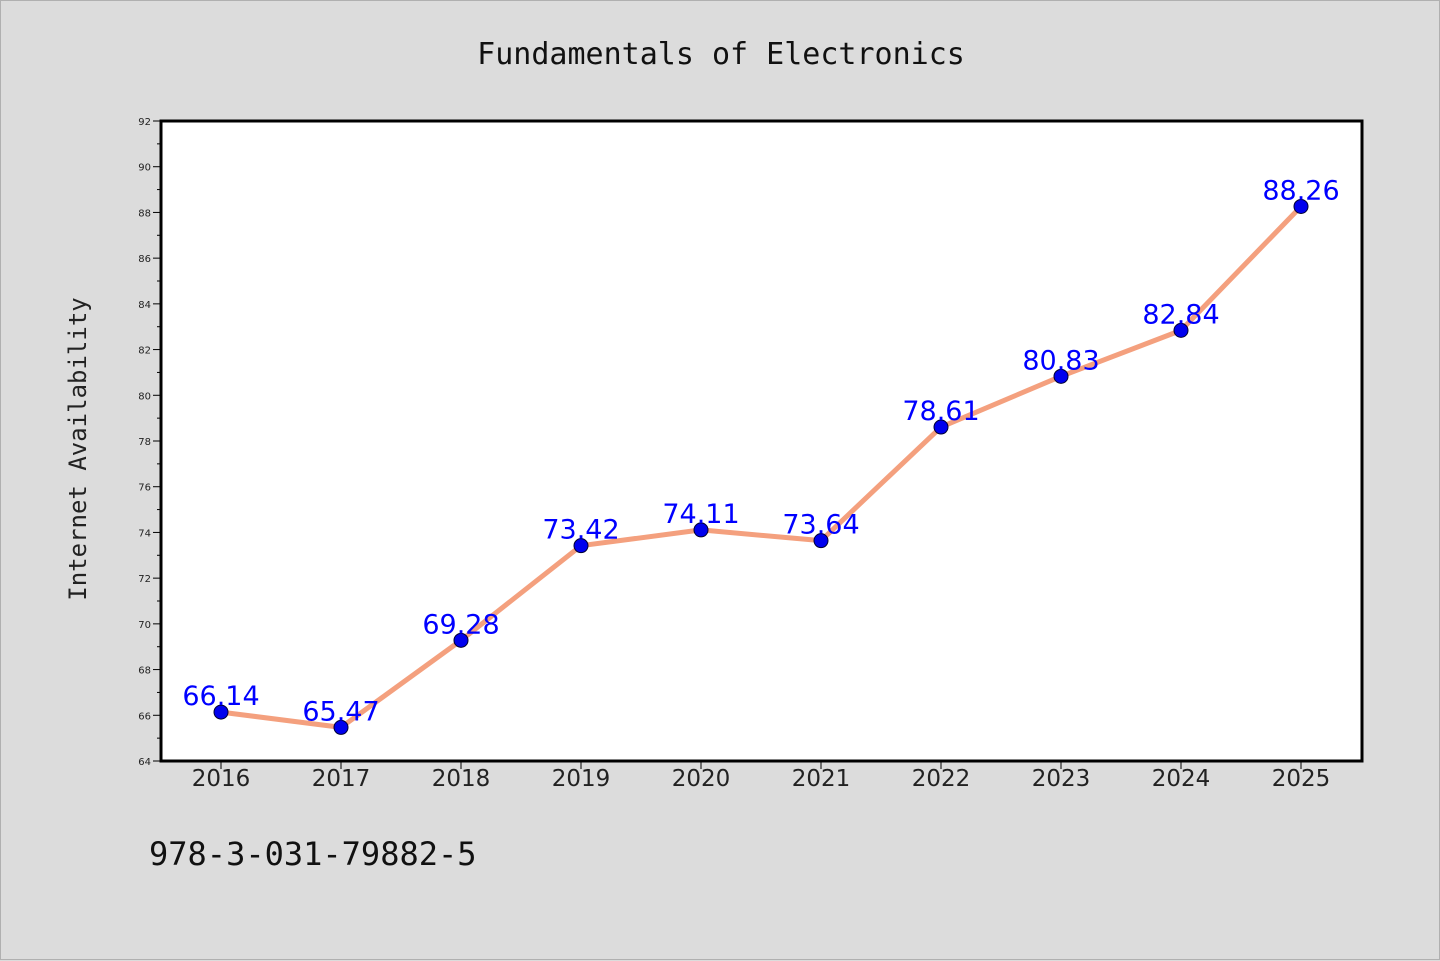 This screenshot has width=1440, height=961. I want to click on y-tick-label: 82, so click(144, 351).